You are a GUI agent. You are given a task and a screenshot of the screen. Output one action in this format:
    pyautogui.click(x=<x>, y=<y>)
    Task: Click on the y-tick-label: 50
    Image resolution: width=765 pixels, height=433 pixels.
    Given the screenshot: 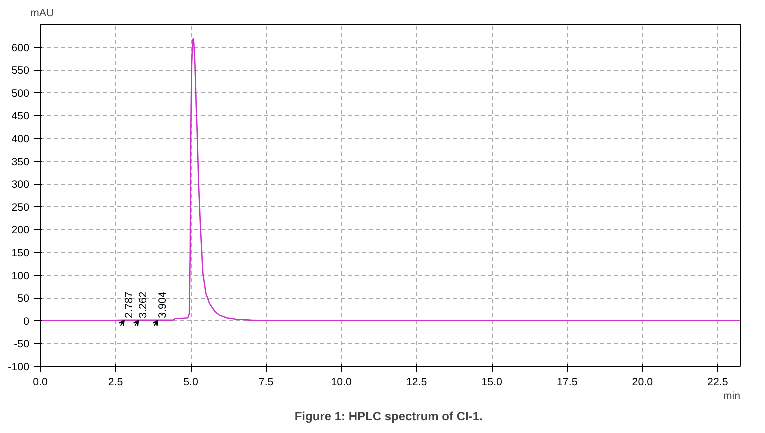 What is the action you would take?
    pyautogui.click(x=24, y=299)
    